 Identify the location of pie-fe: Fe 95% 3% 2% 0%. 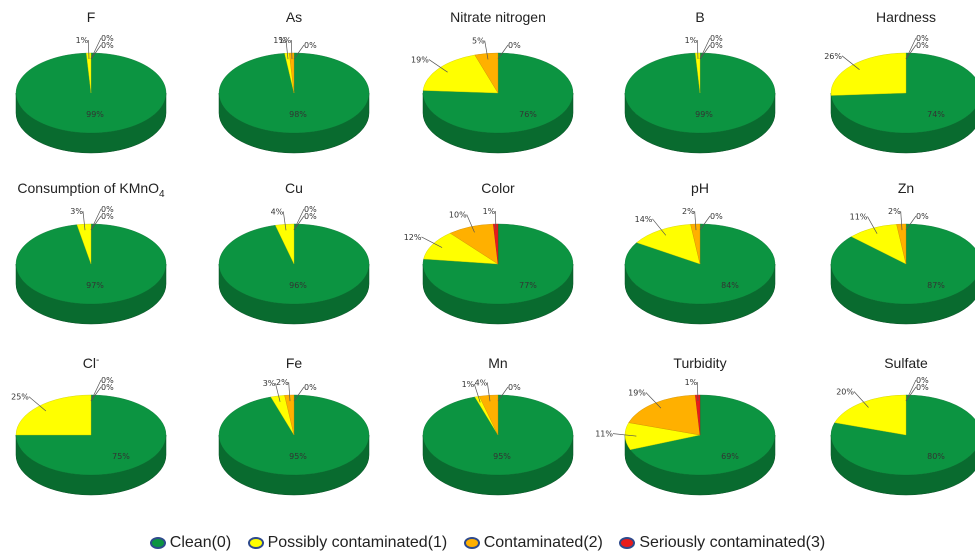
(294, 425).